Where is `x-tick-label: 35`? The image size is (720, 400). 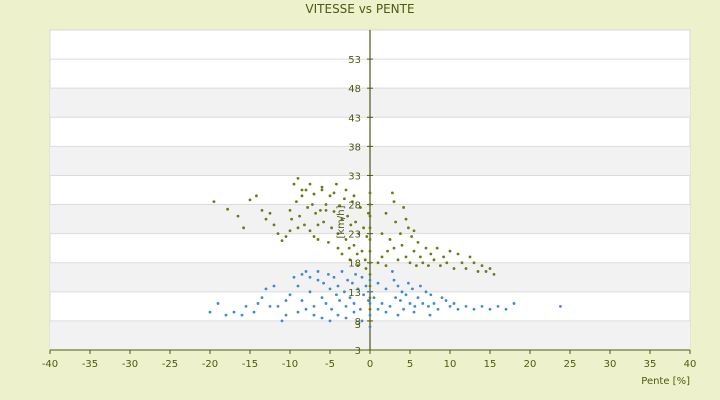
x-tick-label: 35 is located at coordinates (650, 364).